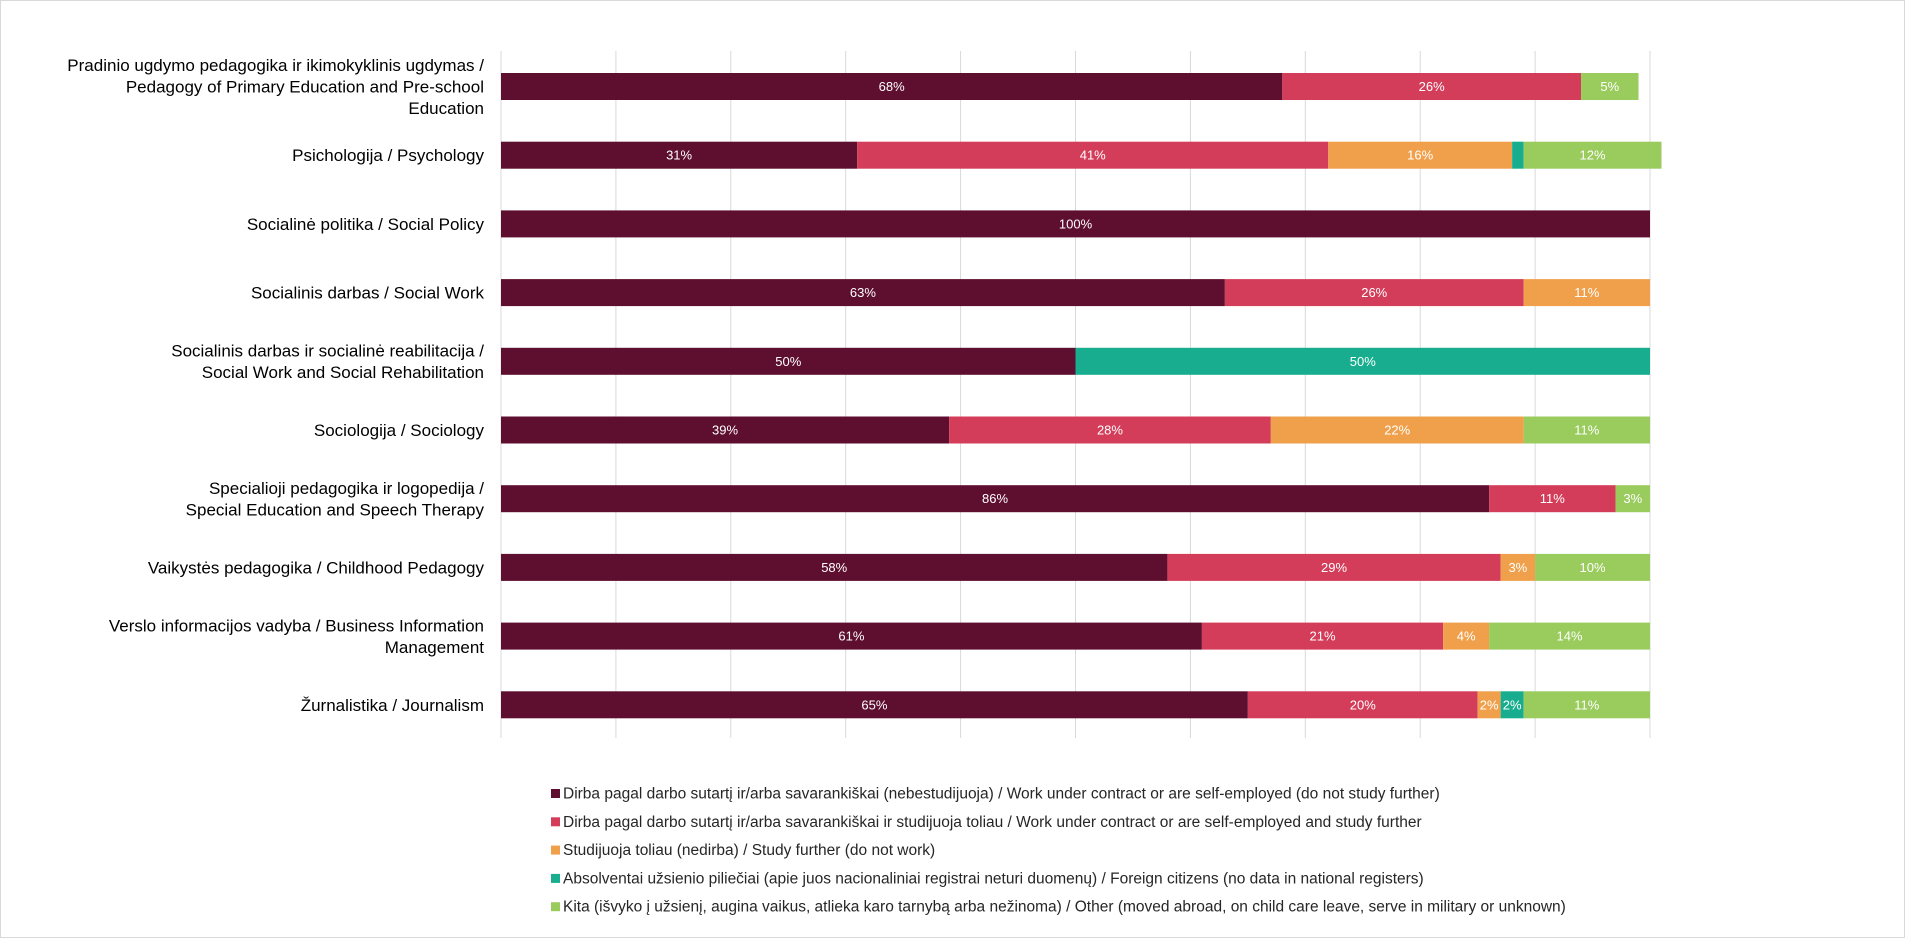  I want to click on data-label: 16%, so click(1420, 155).